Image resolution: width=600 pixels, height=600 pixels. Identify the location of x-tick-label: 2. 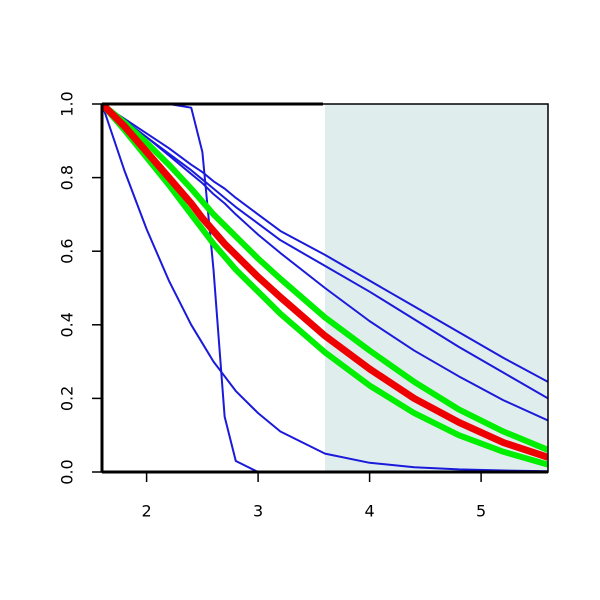
(147, 511).